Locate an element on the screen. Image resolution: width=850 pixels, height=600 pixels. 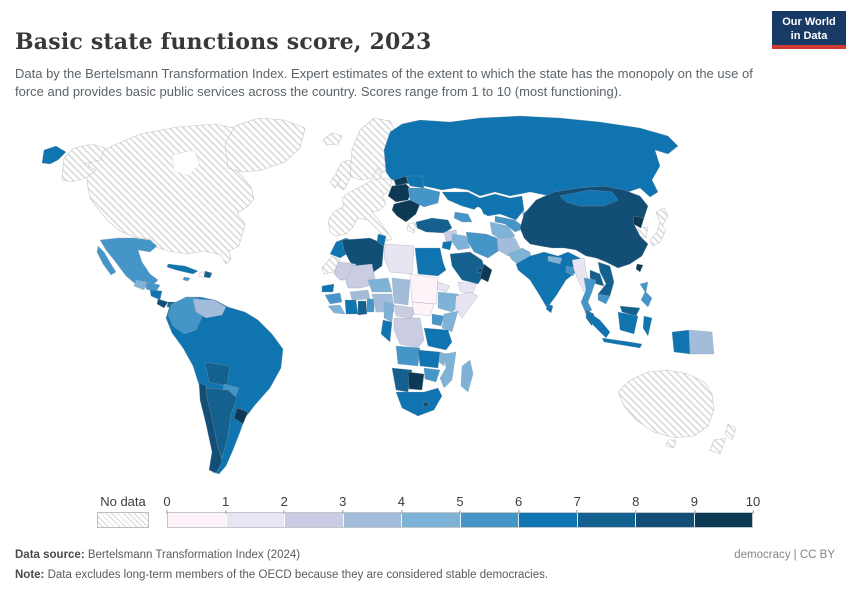
country-iran is located at coordinates (483, 245).